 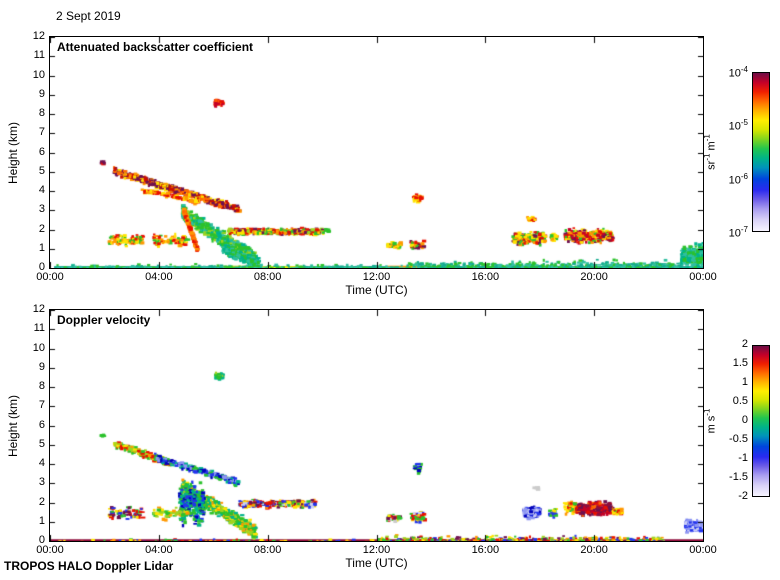 I want to click on colorbar-tick-label: -1.5, so click(x=738, y=477).